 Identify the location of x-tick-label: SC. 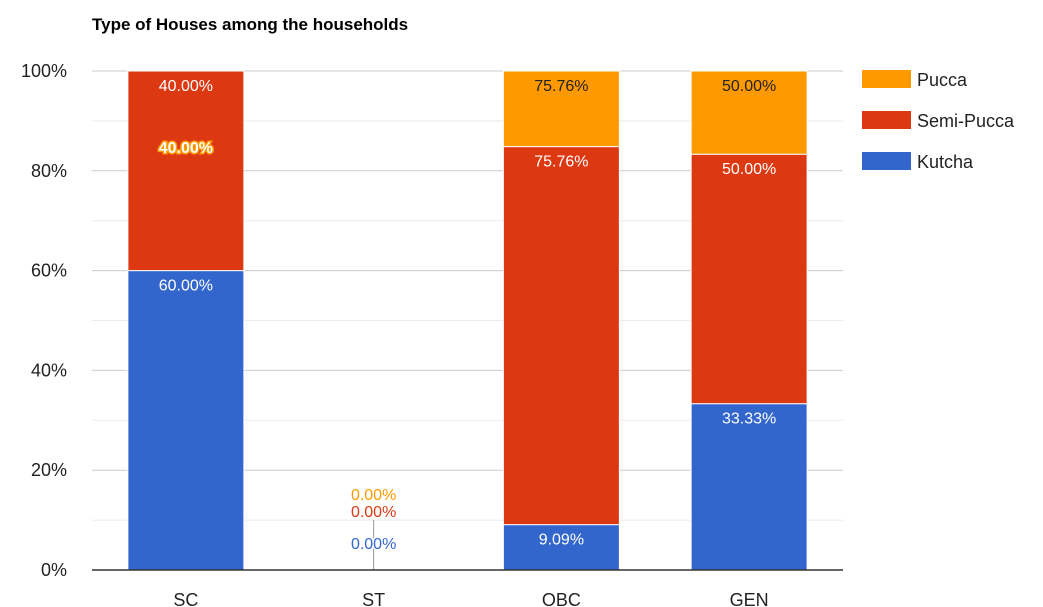
(185, 598).